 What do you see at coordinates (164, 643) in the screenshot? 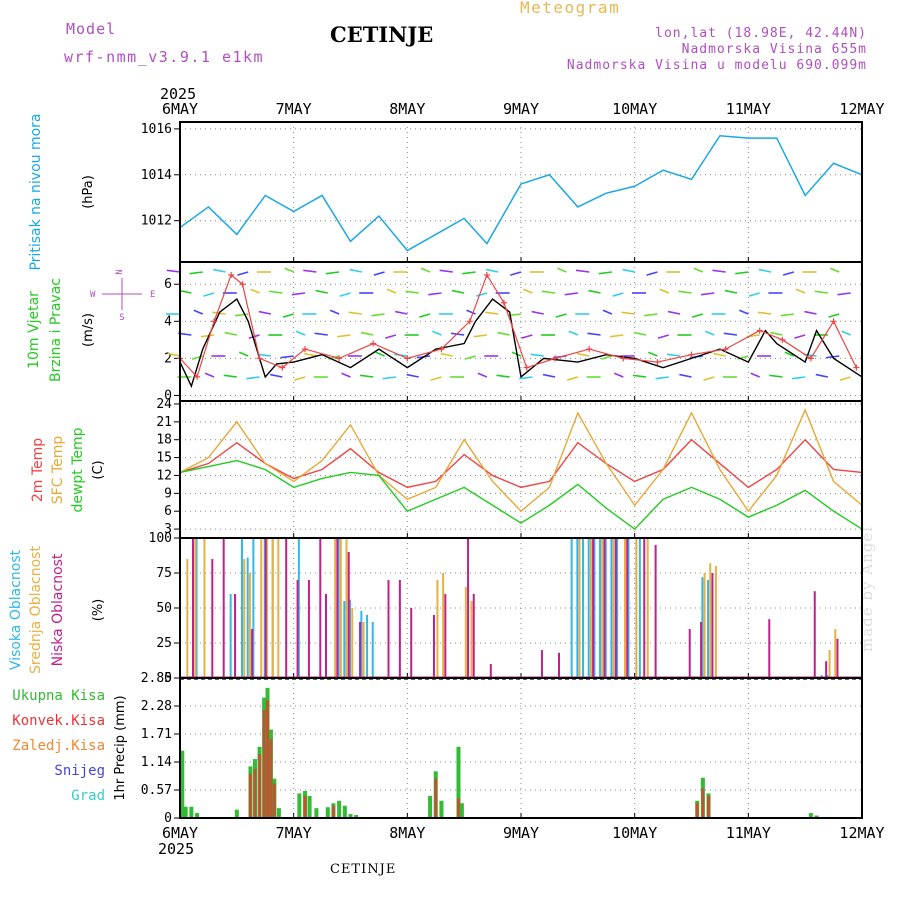
I see `y-tick-label: 25` at bounding box center [164, 643].